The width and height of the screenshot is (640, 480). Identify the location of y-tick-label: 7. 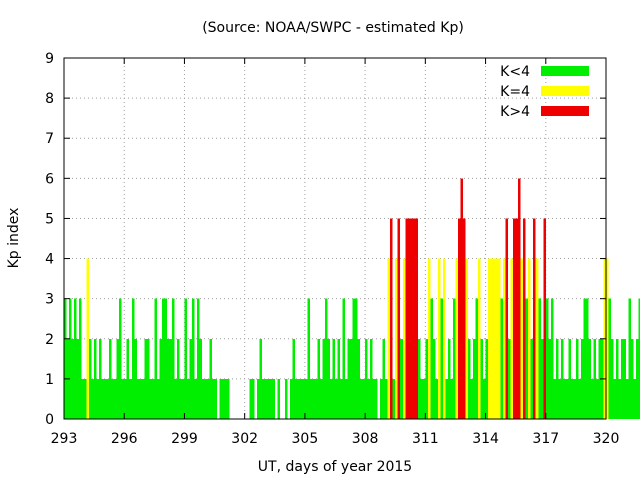
(49, 139).